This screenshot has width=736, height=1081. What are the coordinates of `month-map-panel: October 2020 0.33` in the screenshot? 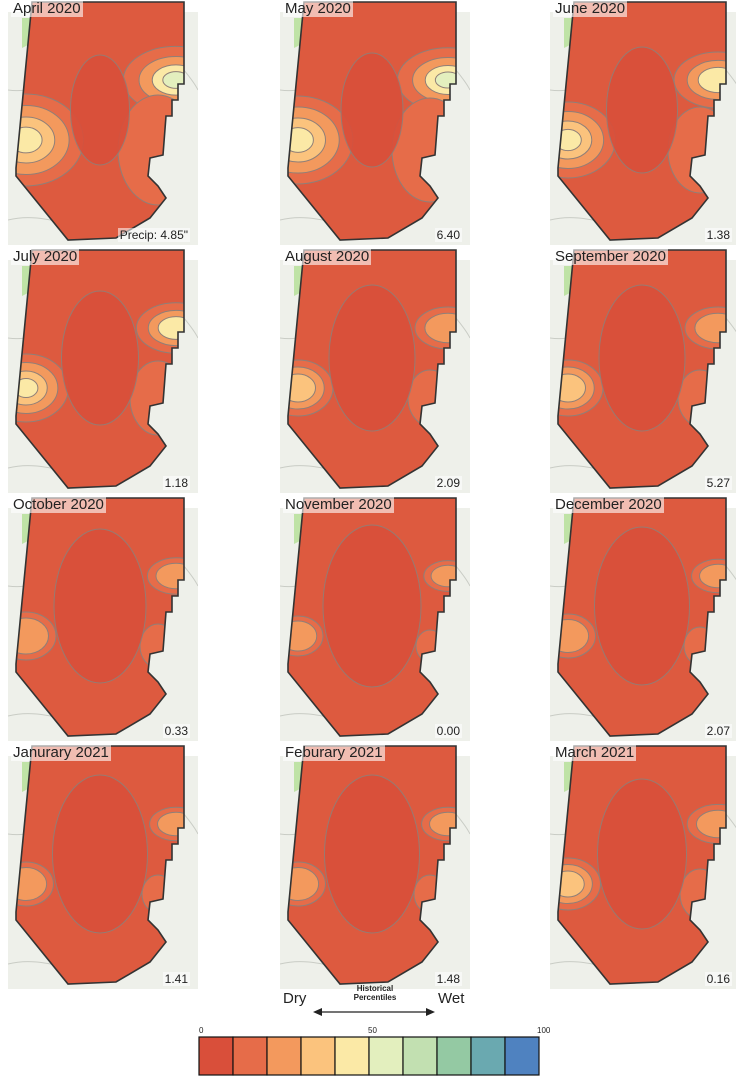 It's located at (103, 618).